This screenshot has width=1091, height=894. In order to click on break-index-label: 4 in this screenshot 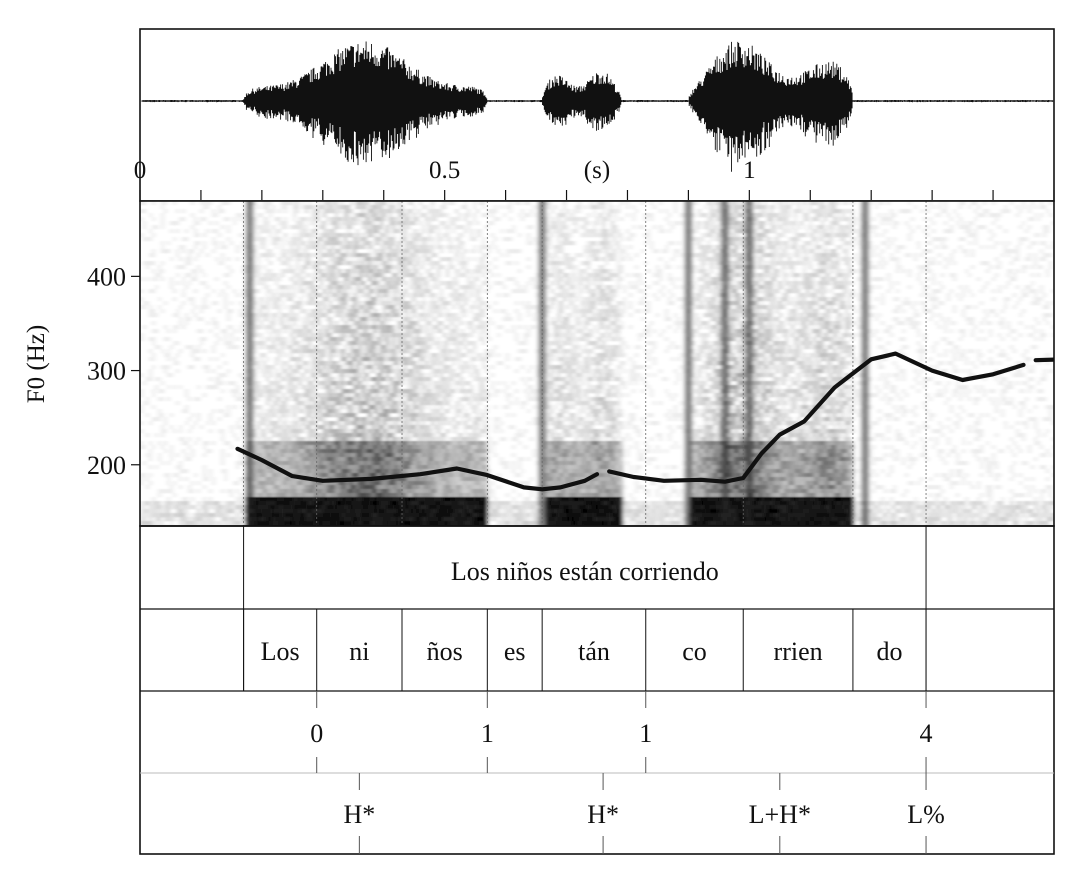, I will do `click(926, 733)`.